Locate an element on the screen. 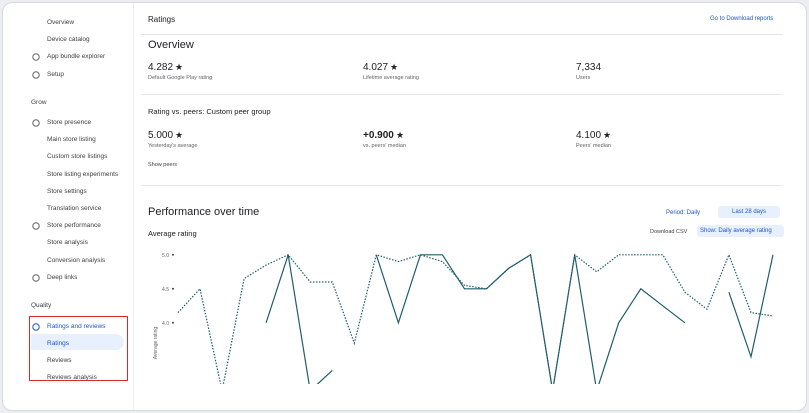 This screenshot has height=413, width=809. highlight-box is located at coordinates (78, 348).